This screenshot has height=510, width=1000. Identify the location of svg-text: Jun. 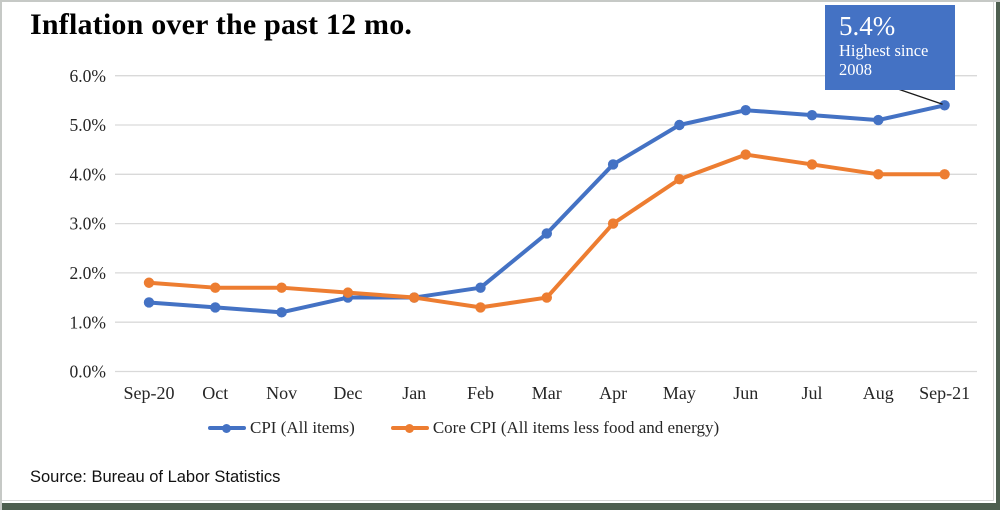
(745, 393).